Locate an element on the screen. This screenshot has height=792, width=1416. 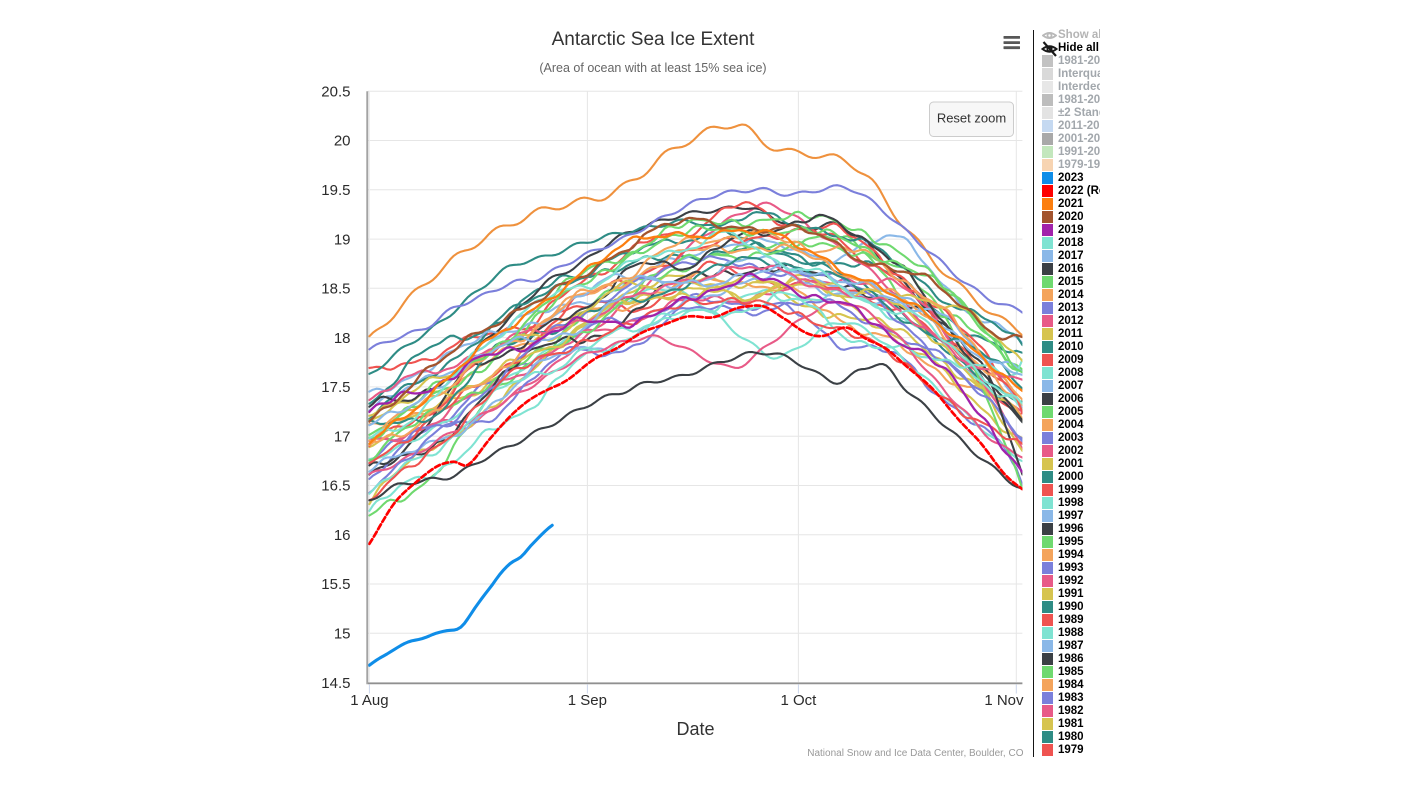
svg-text: 20 is located at coordinates (342, 141).